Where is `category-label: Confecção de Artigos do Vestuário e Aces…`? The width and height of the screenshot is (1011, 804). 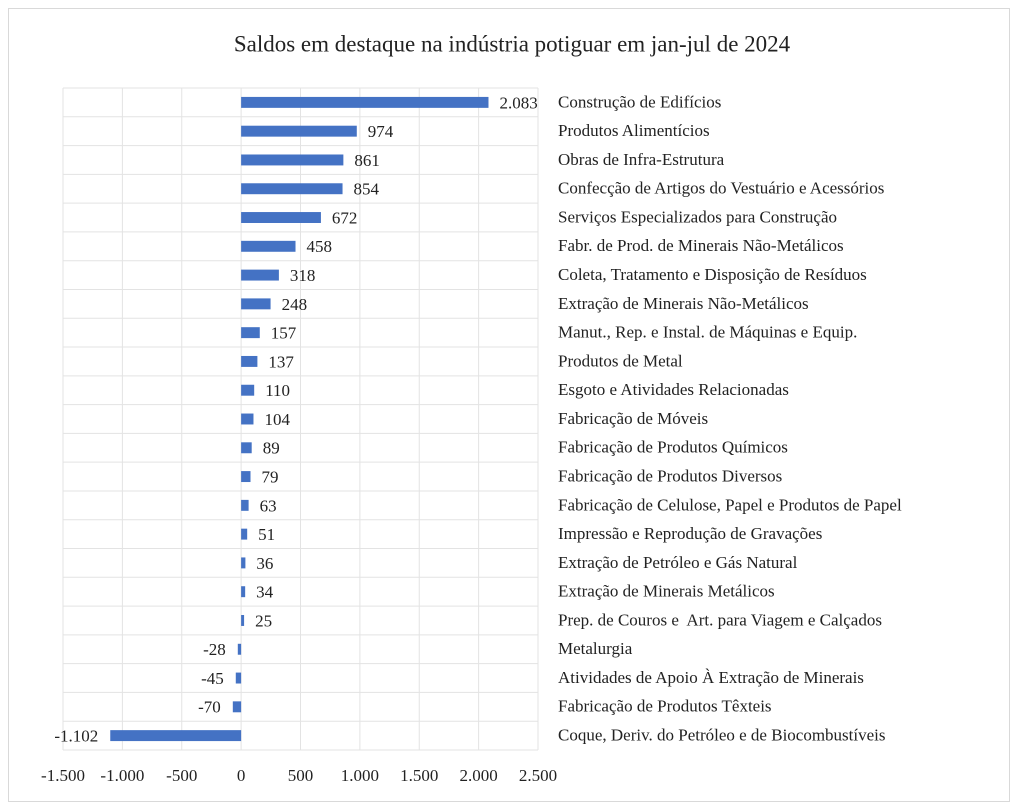
category-label: Confecção de Artigos do Vestuário e Aces… is located at coordinates (721, 188).